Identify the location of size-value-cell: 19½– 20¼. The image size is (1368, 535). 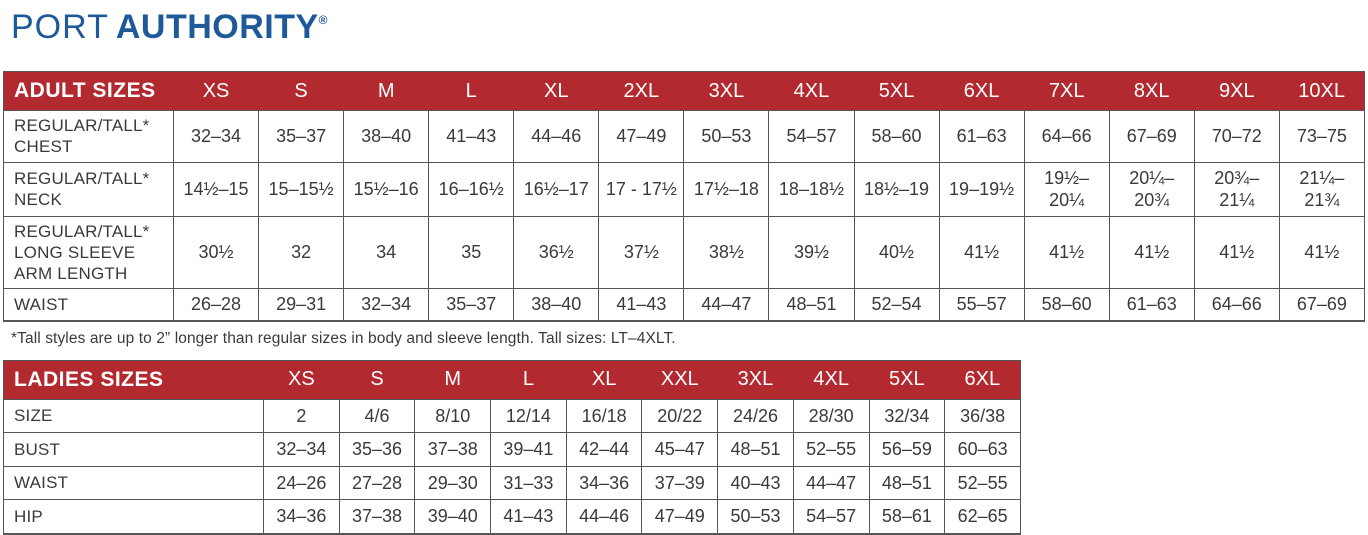
(1066, 189).